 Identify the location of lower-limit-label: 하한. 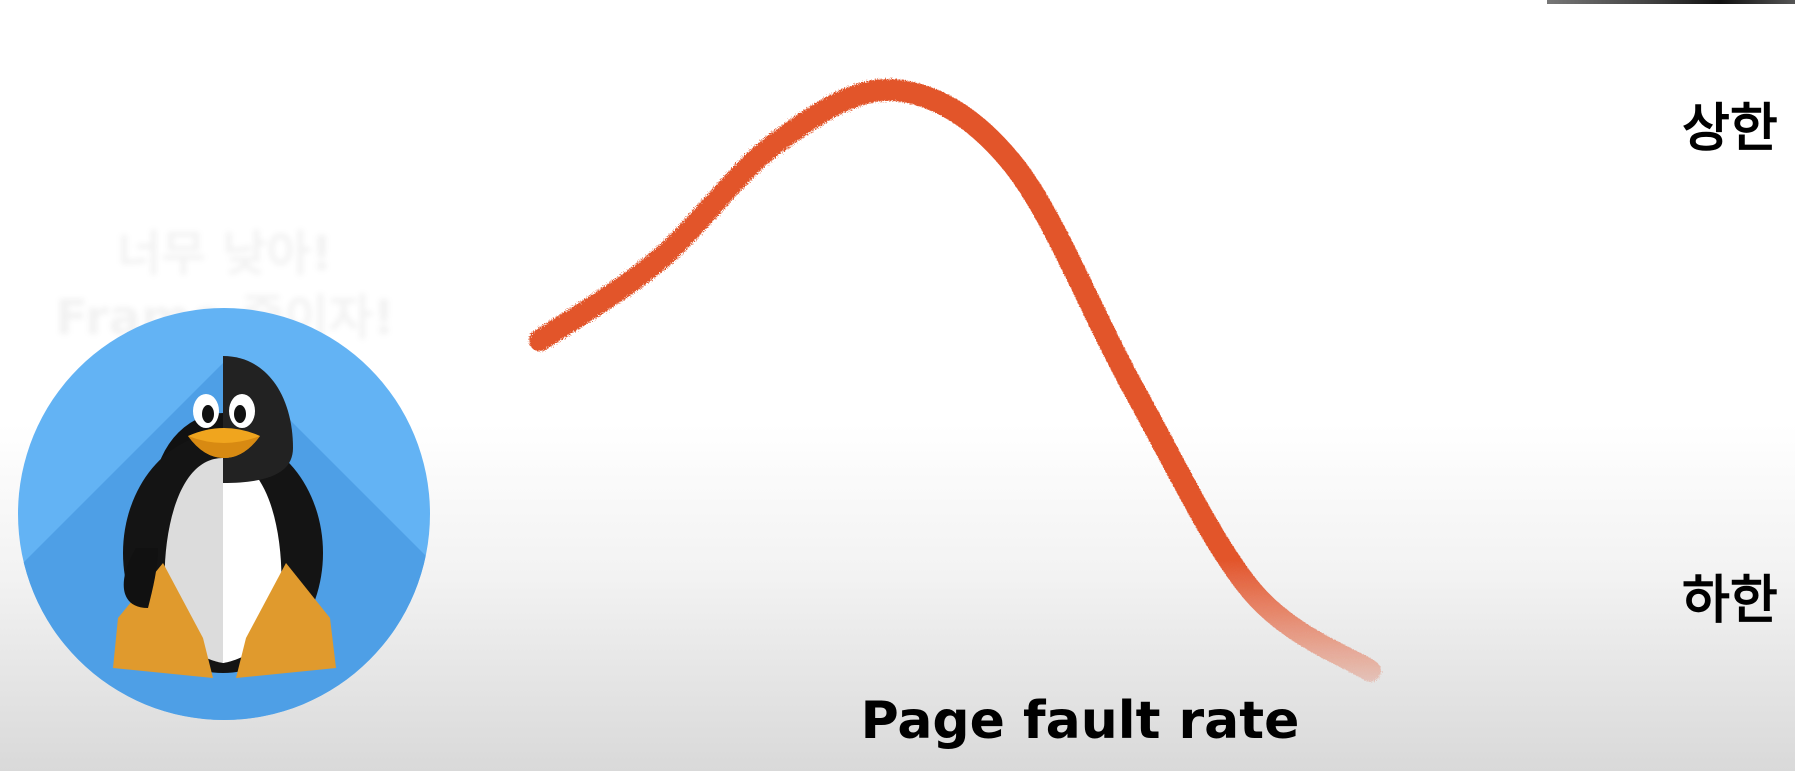
(1730, 601).